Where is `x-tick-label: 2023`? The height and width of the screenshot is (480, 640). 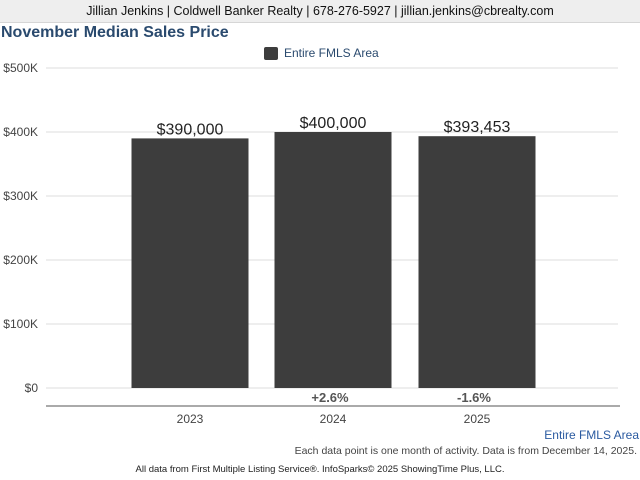 x-tick-label: 2023 is located at coordinates (190, 419).